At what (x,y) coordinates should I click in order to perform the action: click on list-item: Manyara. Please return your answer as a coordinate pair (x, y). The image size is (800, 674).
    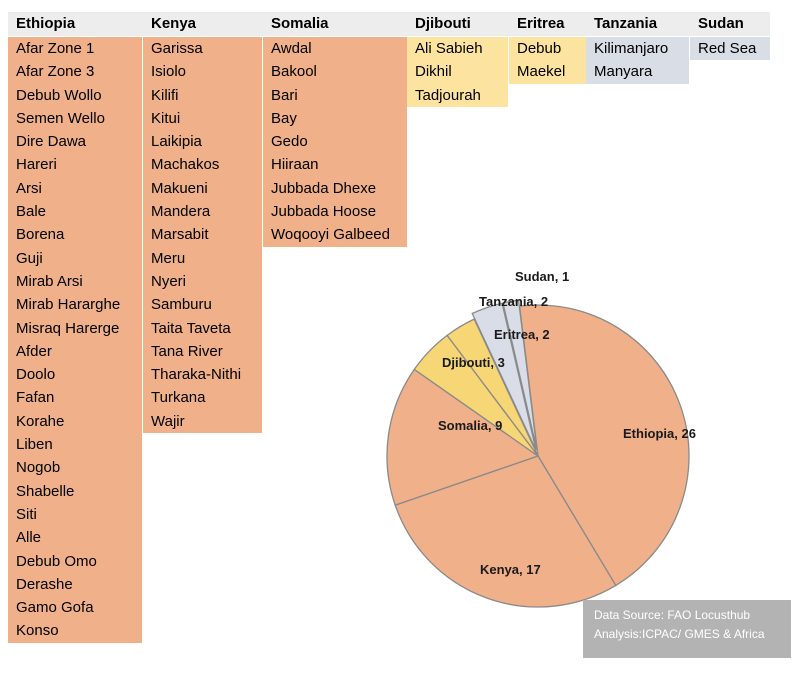
    Looking at the image, I should click on (637, 72).